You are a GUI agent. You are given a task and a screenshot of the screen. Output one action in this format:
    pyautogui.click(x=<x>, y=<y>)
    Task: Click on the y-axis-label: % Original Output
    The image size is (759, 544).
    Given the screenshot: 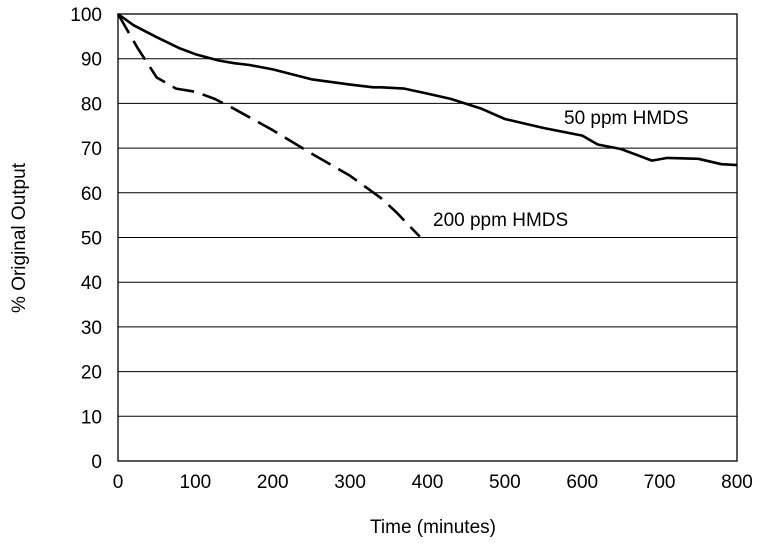 What is the action you would take?
    pyautogui.click(x=19, y=237)
    